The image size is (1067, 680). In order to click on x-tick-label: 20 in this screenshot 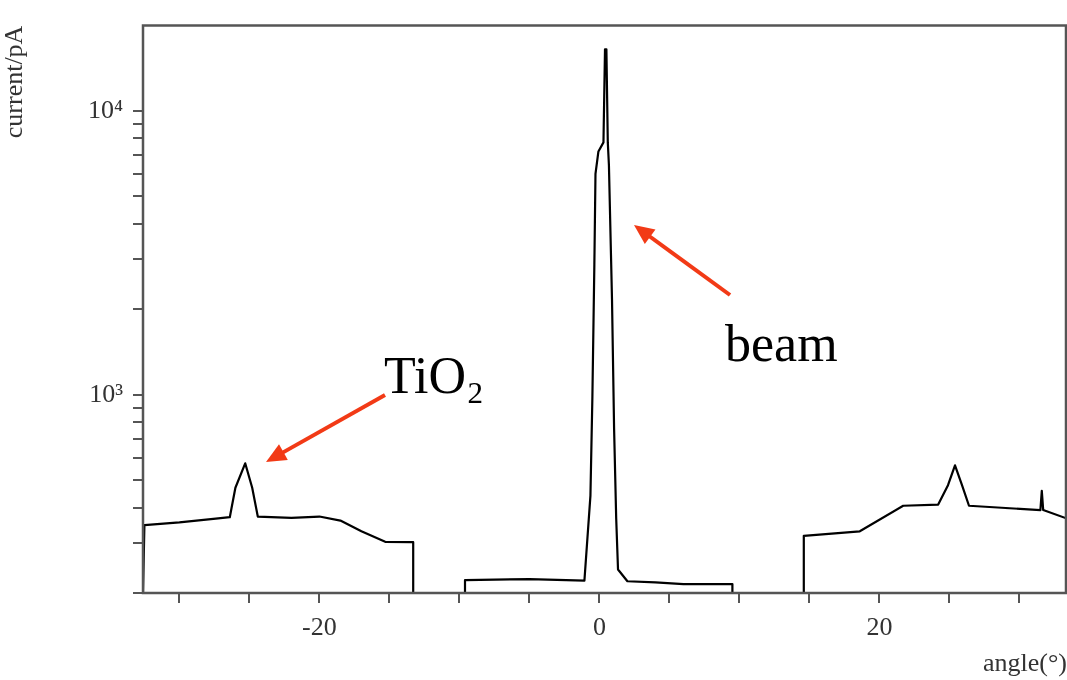, I will do `click(879, 627)`.